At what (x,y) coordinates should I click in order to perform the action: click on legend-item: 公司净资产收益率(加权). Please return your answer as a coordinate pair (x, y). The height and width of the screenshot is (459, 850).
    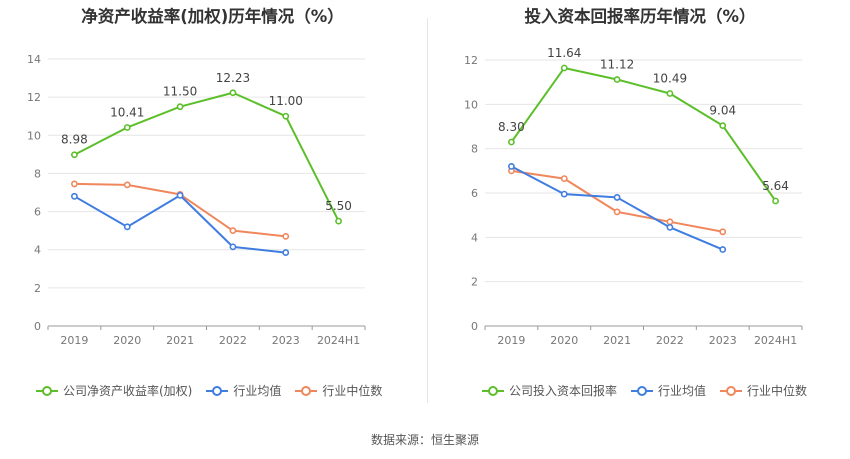
    Looking at the image, I should click on (114, 390).